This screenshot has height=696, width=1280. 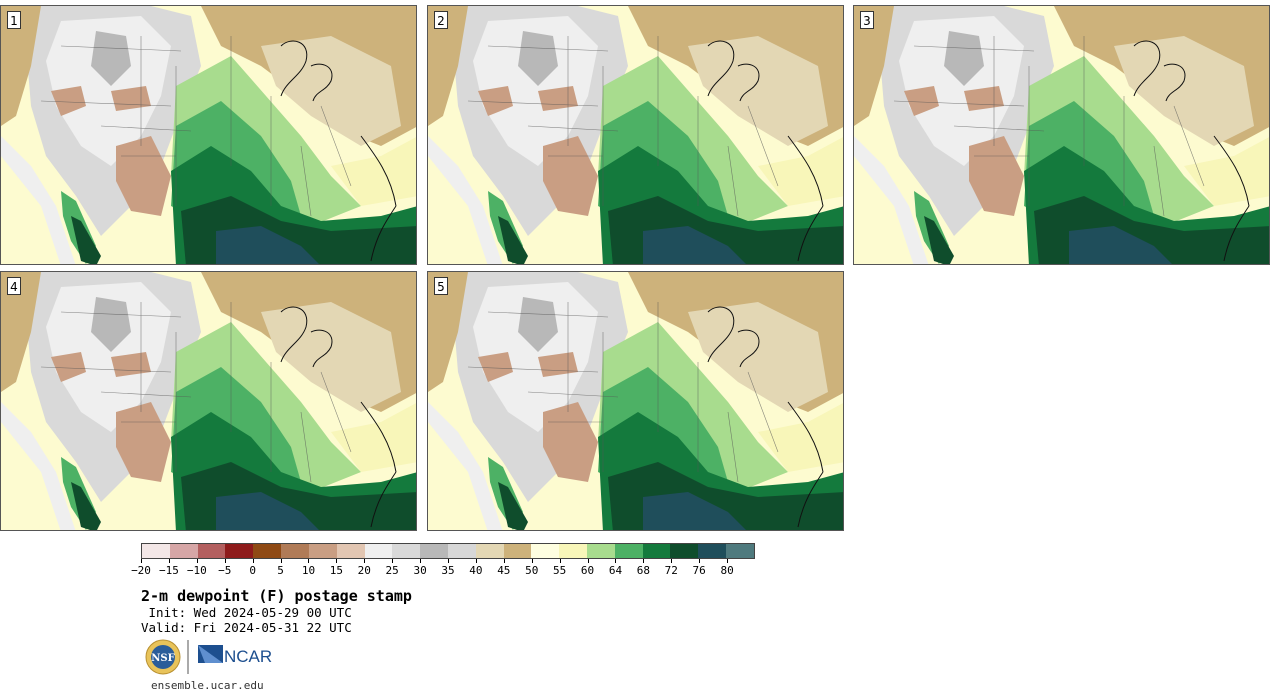 What do you see at coordinates (213, 657) in the screenshot?
I see `logos: NSF NCAR` at bounding box center [213, 657].